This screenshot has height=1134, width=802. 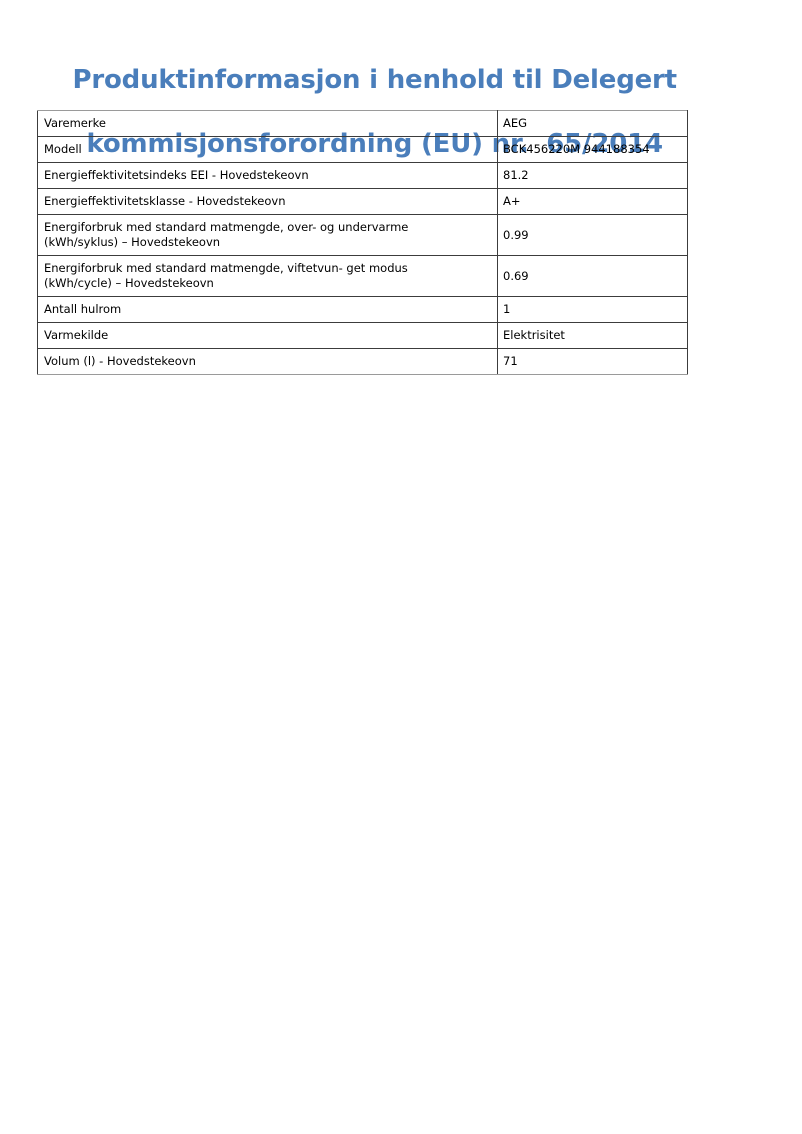 What do you see at coordinates (267, 361) in the screenshot?
I see `table-cell-label: Volum (l) - Hovedstekeovn` at bounding box center [267, 361].